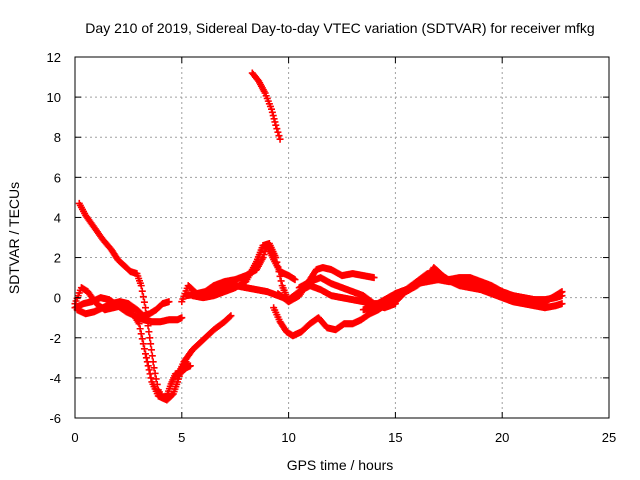 Image resolution: width=640 pixels, height=480 pixels. What do you see at coordinates (57, 298) in the screenshot?
I see `y-tick-label: 0` at bounding box center [57, 298].